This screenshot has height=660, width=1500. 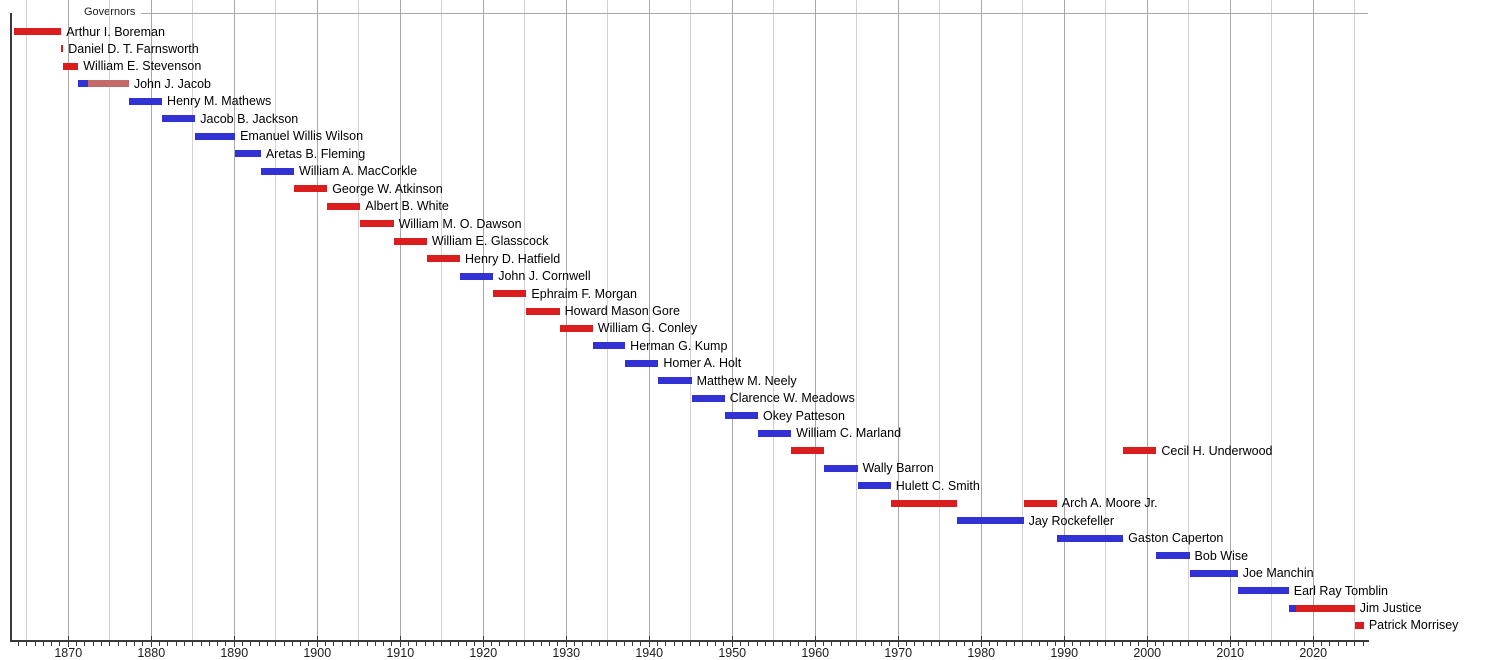 I want to click on gridline-minor-1945, so click(x=691, y=320).